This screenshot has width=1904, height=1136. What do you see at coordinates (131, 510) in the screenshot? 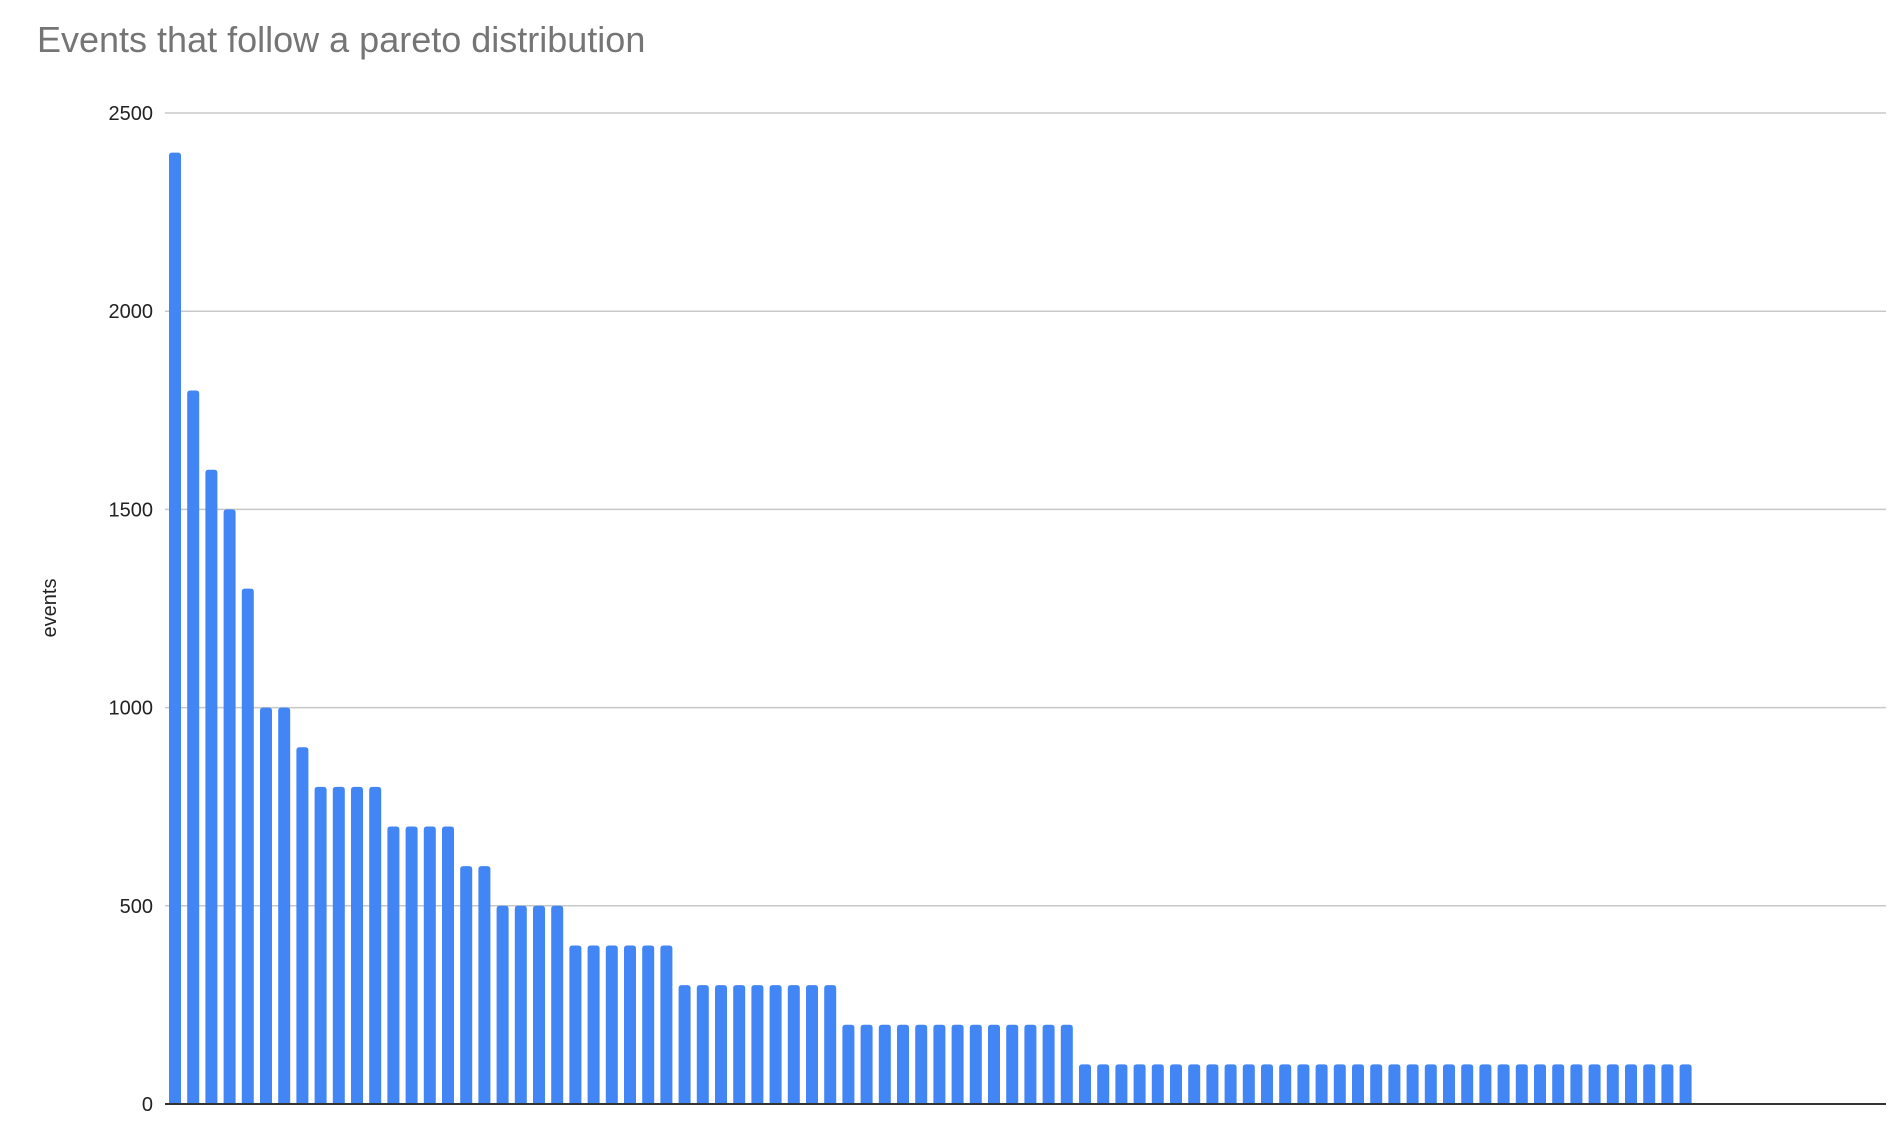
I see `y-tick-label: 1500` at bounding box center [131, 510].